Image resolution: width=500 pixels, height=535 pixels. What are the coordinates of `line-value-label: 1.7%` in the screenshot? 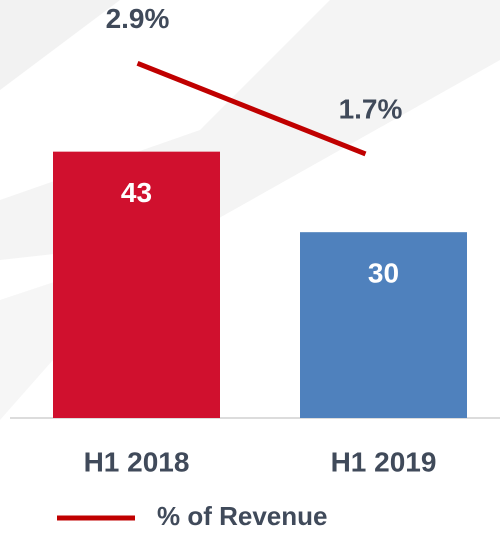 It's located at (371, 108).